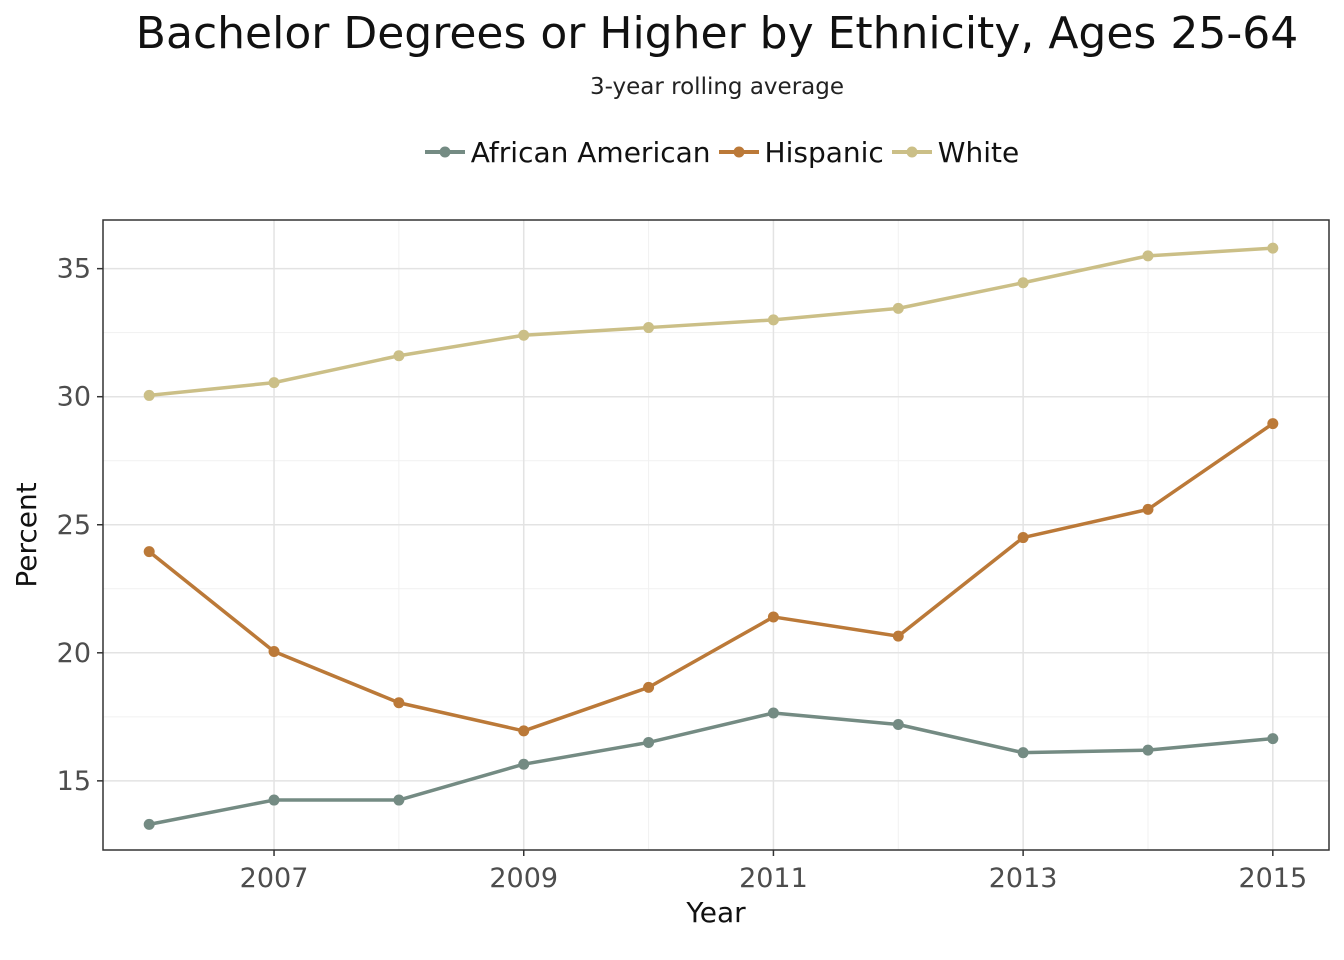 This screenshot has width=1344, height=960. Describe the element at coordinates (824, 152) in the screenshot. I see `legend-label-hispanic: Hispanic` at that location.